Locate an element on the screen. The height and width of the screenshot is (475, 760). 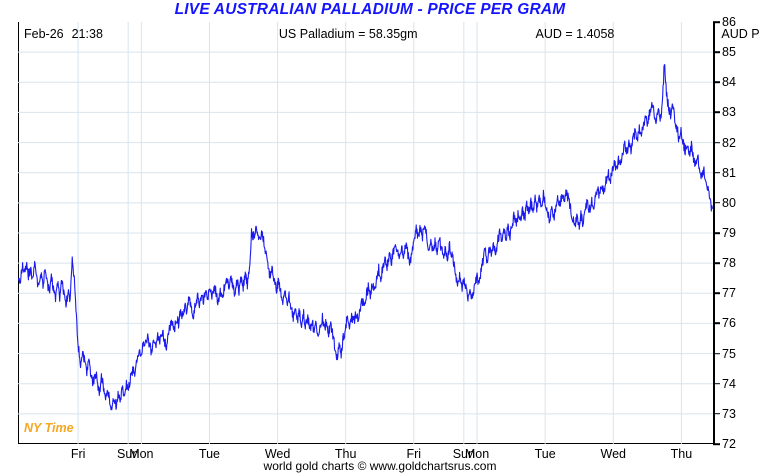
y-axis-tick-label: 76 is located at coordinates (729, 323).